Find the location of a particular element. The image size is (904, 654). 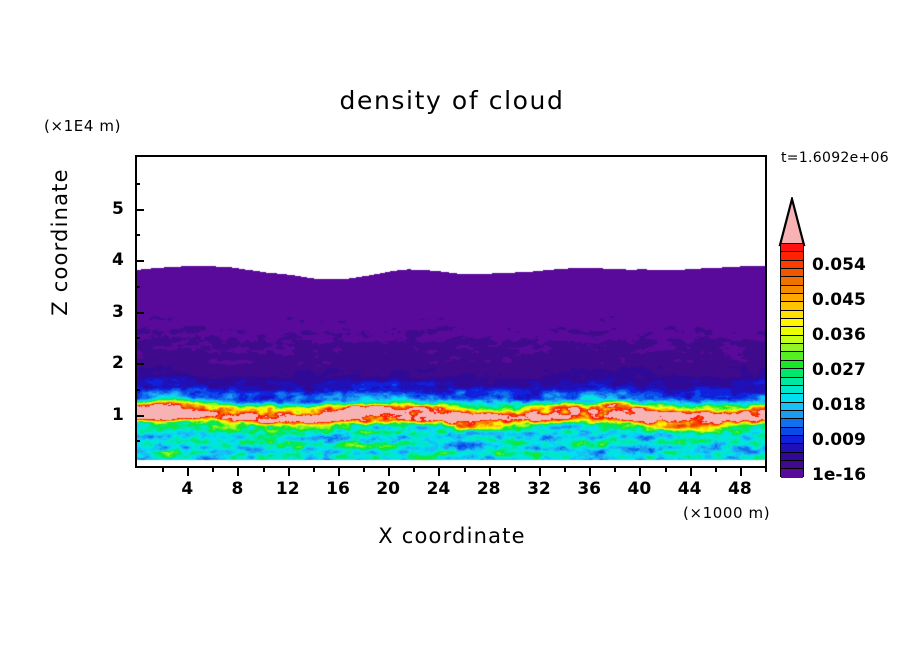

y-axis-ticks is located at coordinates (141, 311).